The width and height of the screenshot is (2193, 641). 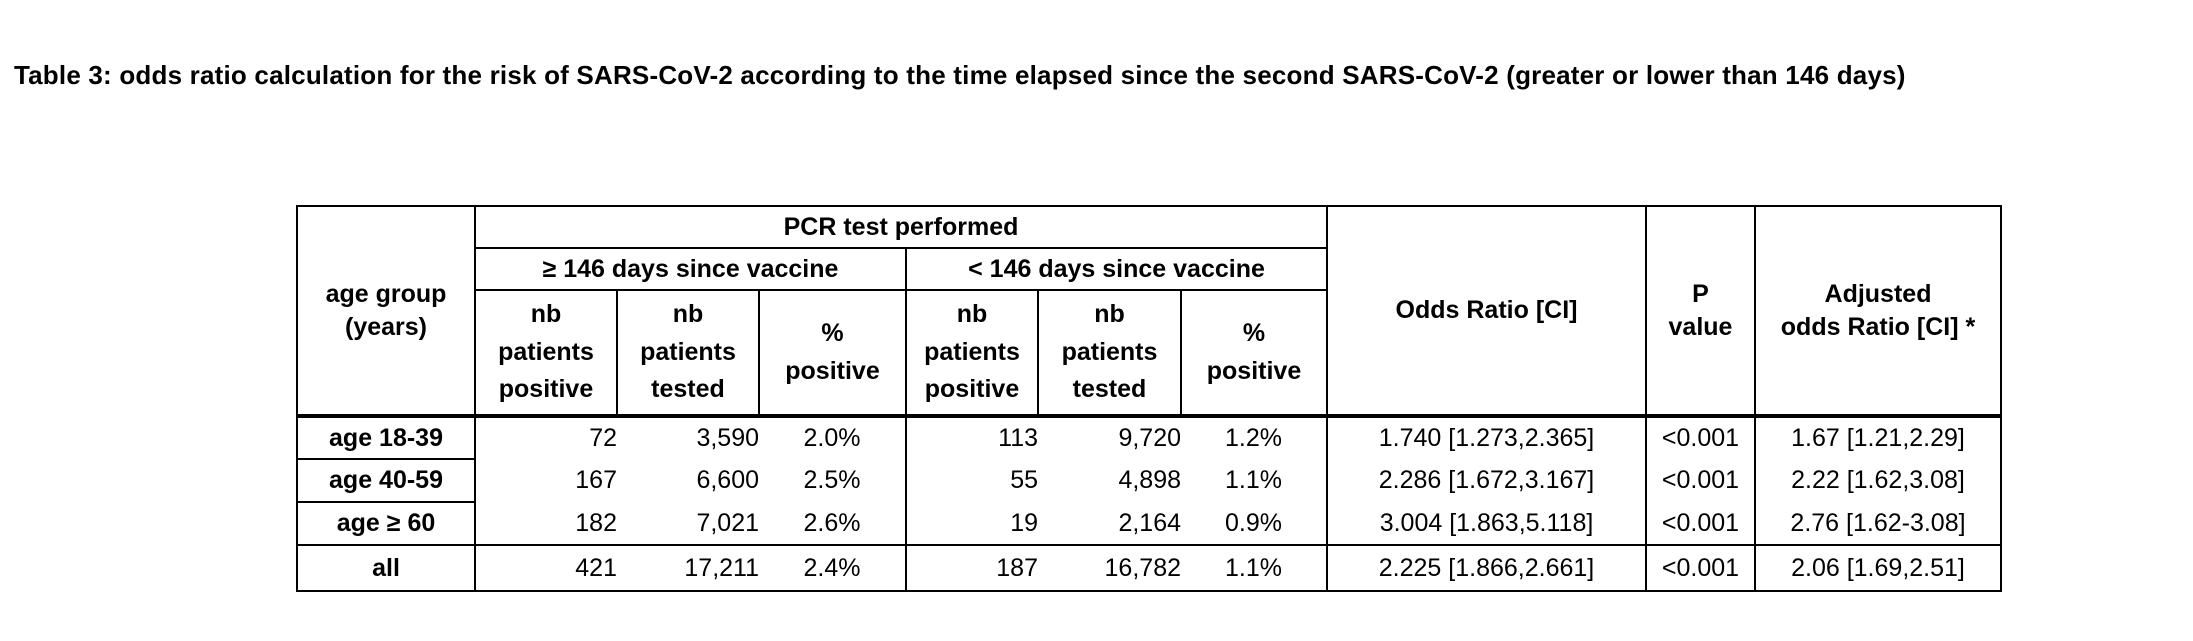 I want to click on header-lt146-pct-positive: % positive, so click(x=1254, y=354).